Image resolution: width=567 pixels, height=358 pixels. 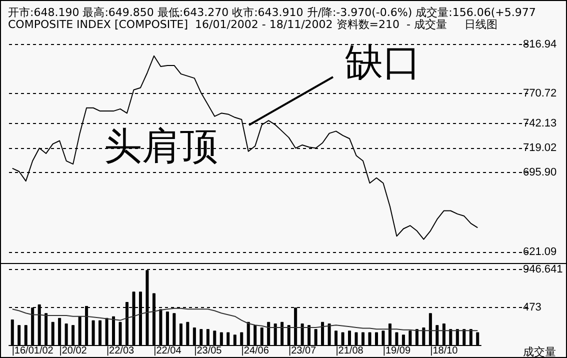 I want to click on chart-title: 开市:648.190 最高:649.850 最低:643.270 收市:643.910 升/降:-3.970(-0.6%) 成交量:156.06(+5.977, so click(x=272, y=12).